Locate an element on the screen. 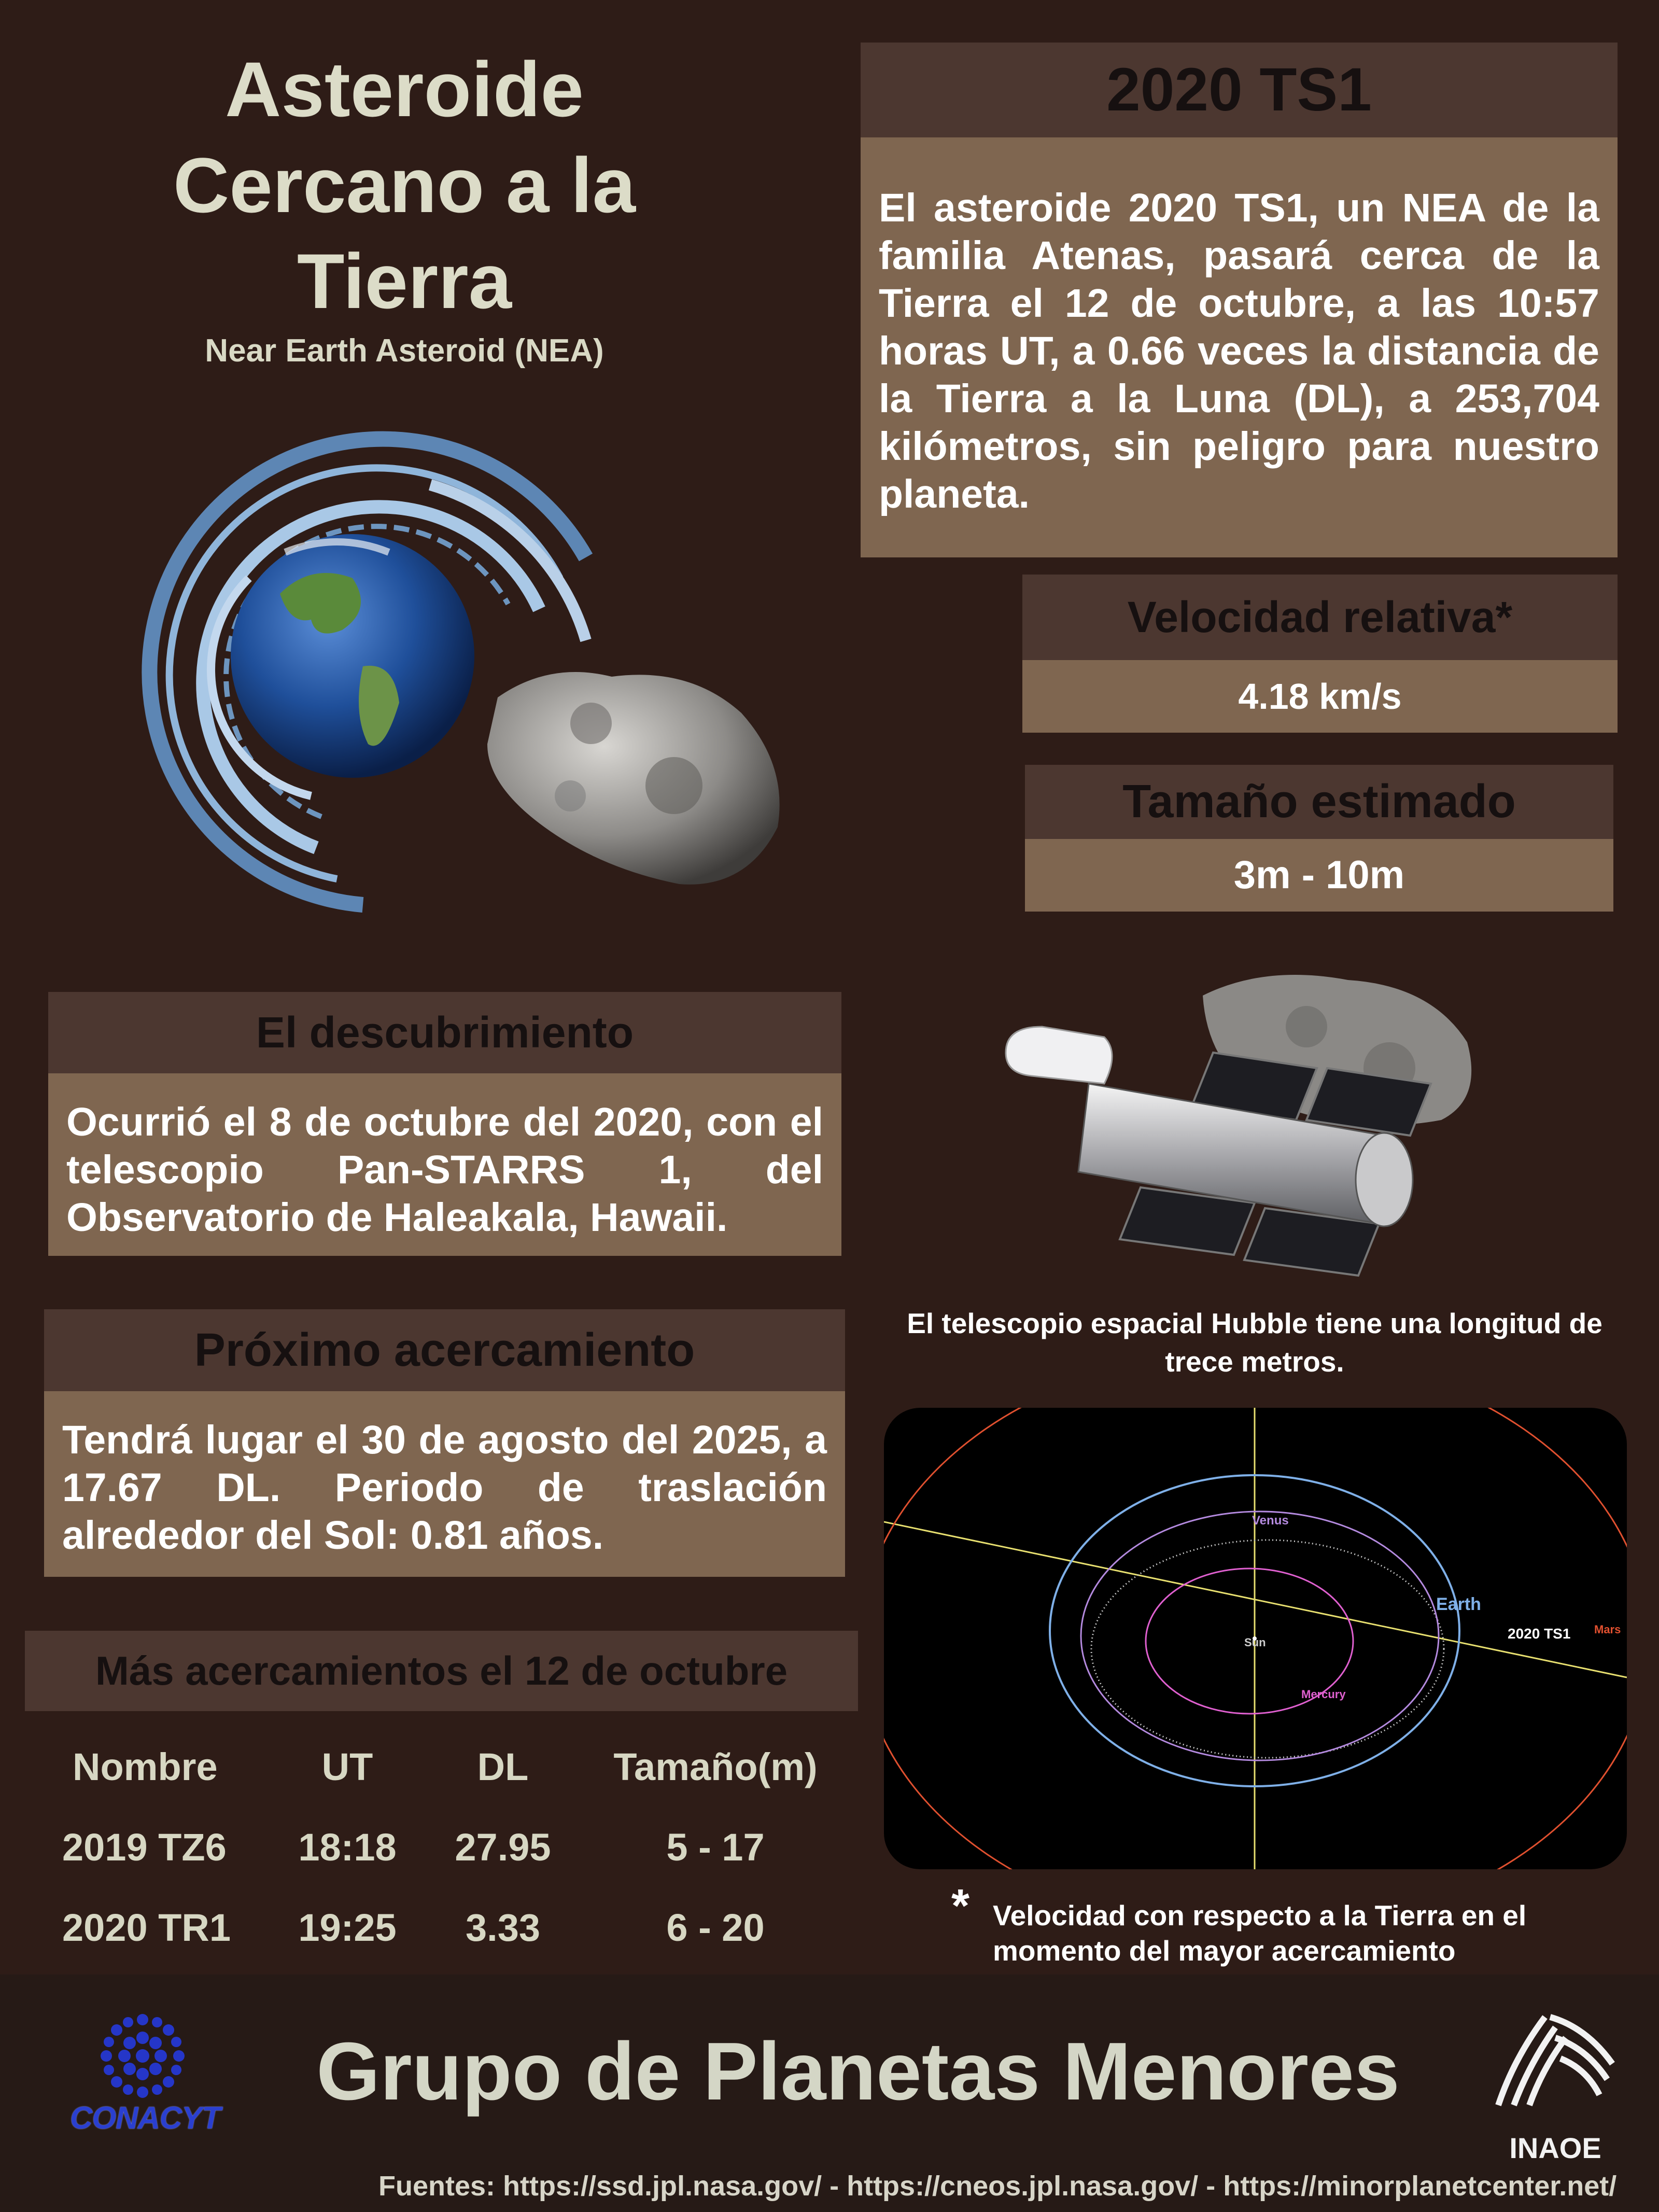  earth-asteroid-illustration is located at coordinates (461, 672).